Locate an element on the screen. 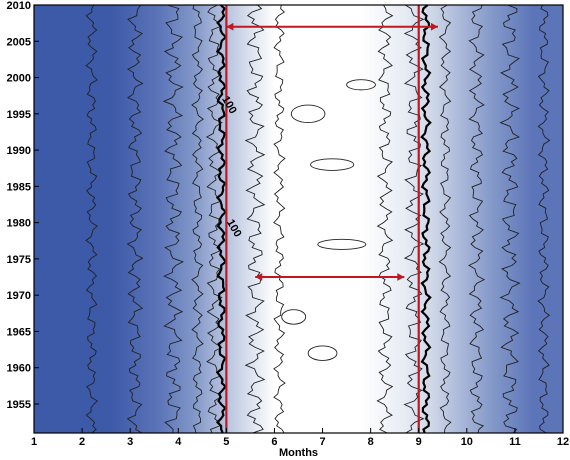  x-tick-label: 7 is located at coordinates (322, 442).